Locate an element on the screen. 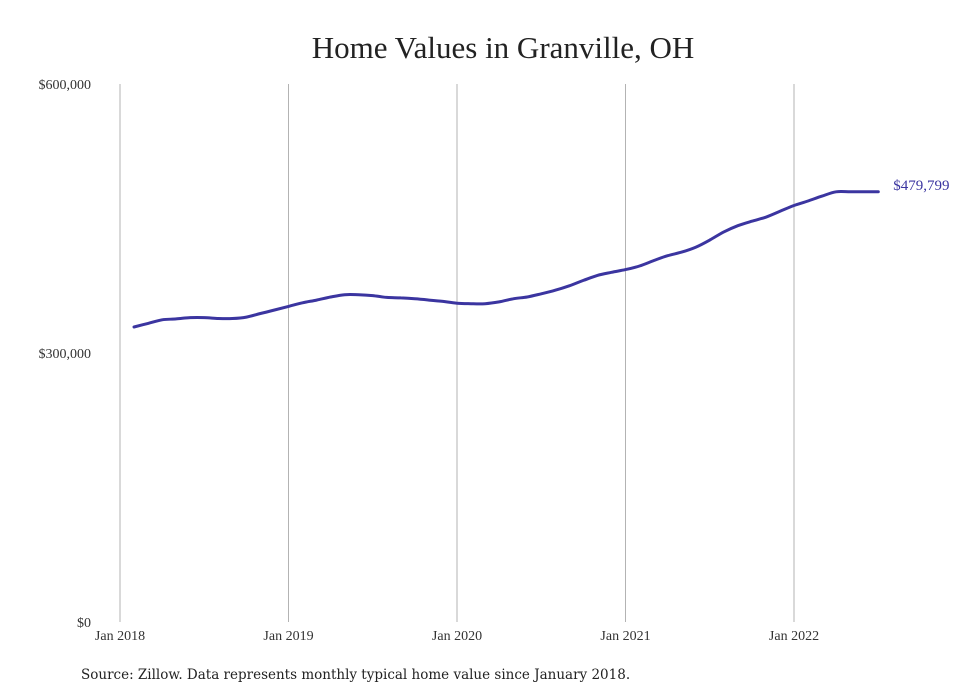 The height and width of the screenshot is (699, 980). x-axis-tick-labels: Jan 2018 Jan 2019 Jan 2020 Jan 2021 Jan 2022 is located at coordinates (457, 636).